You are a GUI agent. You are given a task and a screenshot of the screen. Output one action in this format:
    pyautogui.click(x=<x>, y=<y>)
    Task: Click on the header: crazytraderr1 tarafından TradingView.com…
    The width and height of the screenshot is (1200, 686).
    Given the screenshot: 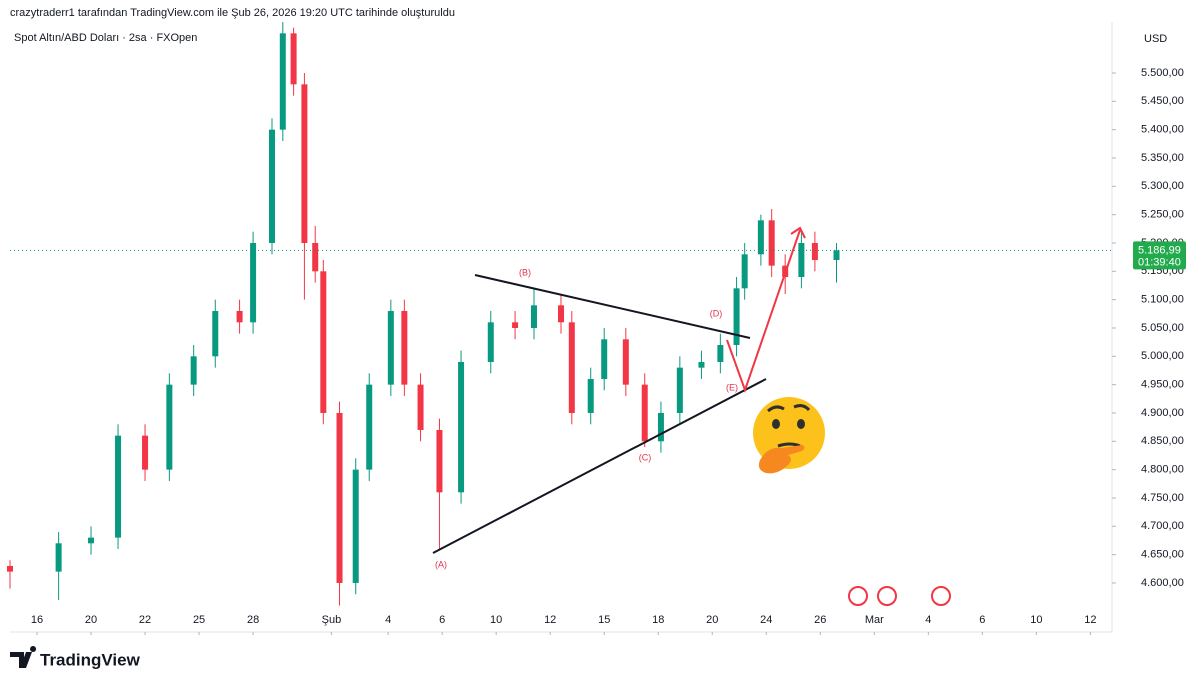 What is the action you would take?
    pyautogui.click(x=232, y=13)
    